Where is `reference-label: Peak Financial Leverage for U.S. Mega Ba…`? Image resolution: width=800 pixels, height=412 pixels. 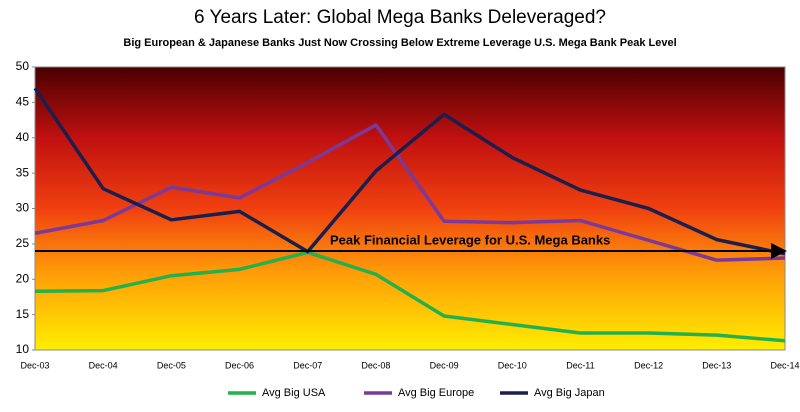
reference-label: Peak Financial Leverage for U.S. Mega Ba… is located at coordinates (470, 239).